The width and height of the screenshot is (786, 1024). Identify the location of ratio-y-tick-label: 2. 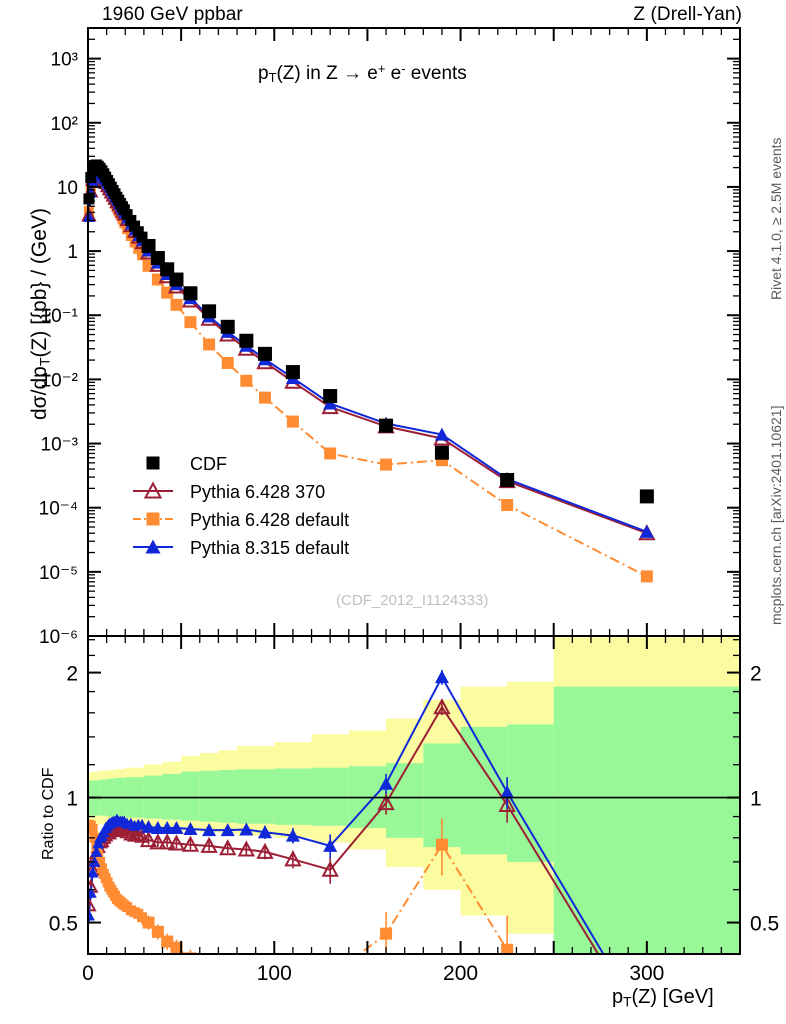
(72, 674).